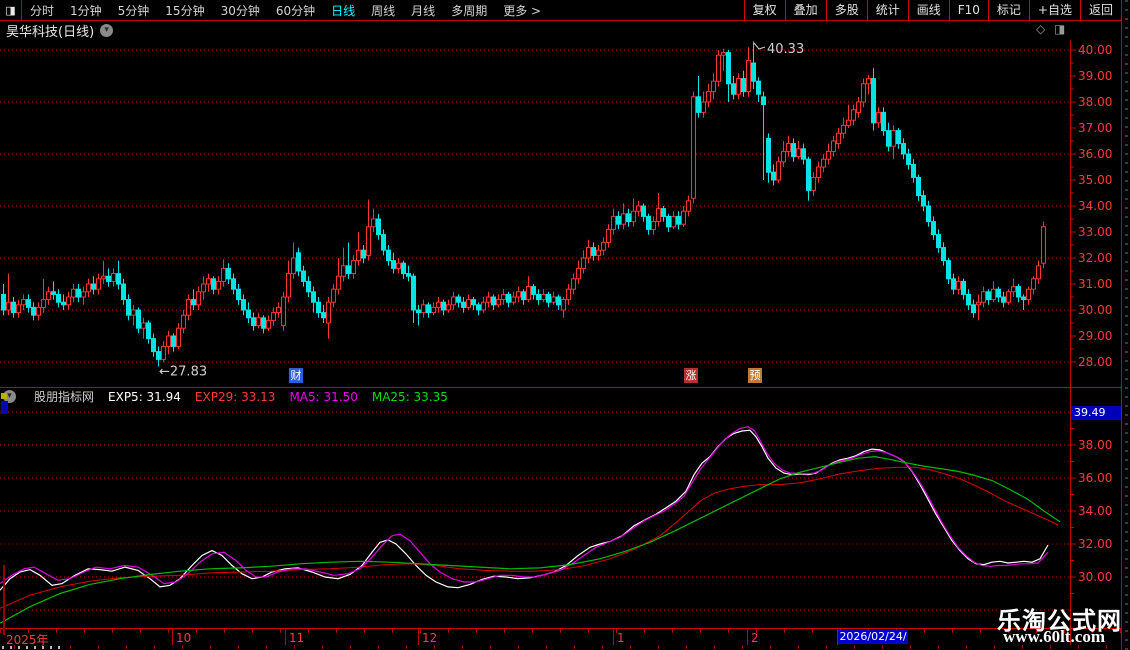 Image resolution: width=1130 pixels, height=650 pixels. Describe the element at coordinates (4, 396) in the screenshot. I see `side-panel-yellow-mark` at that location.